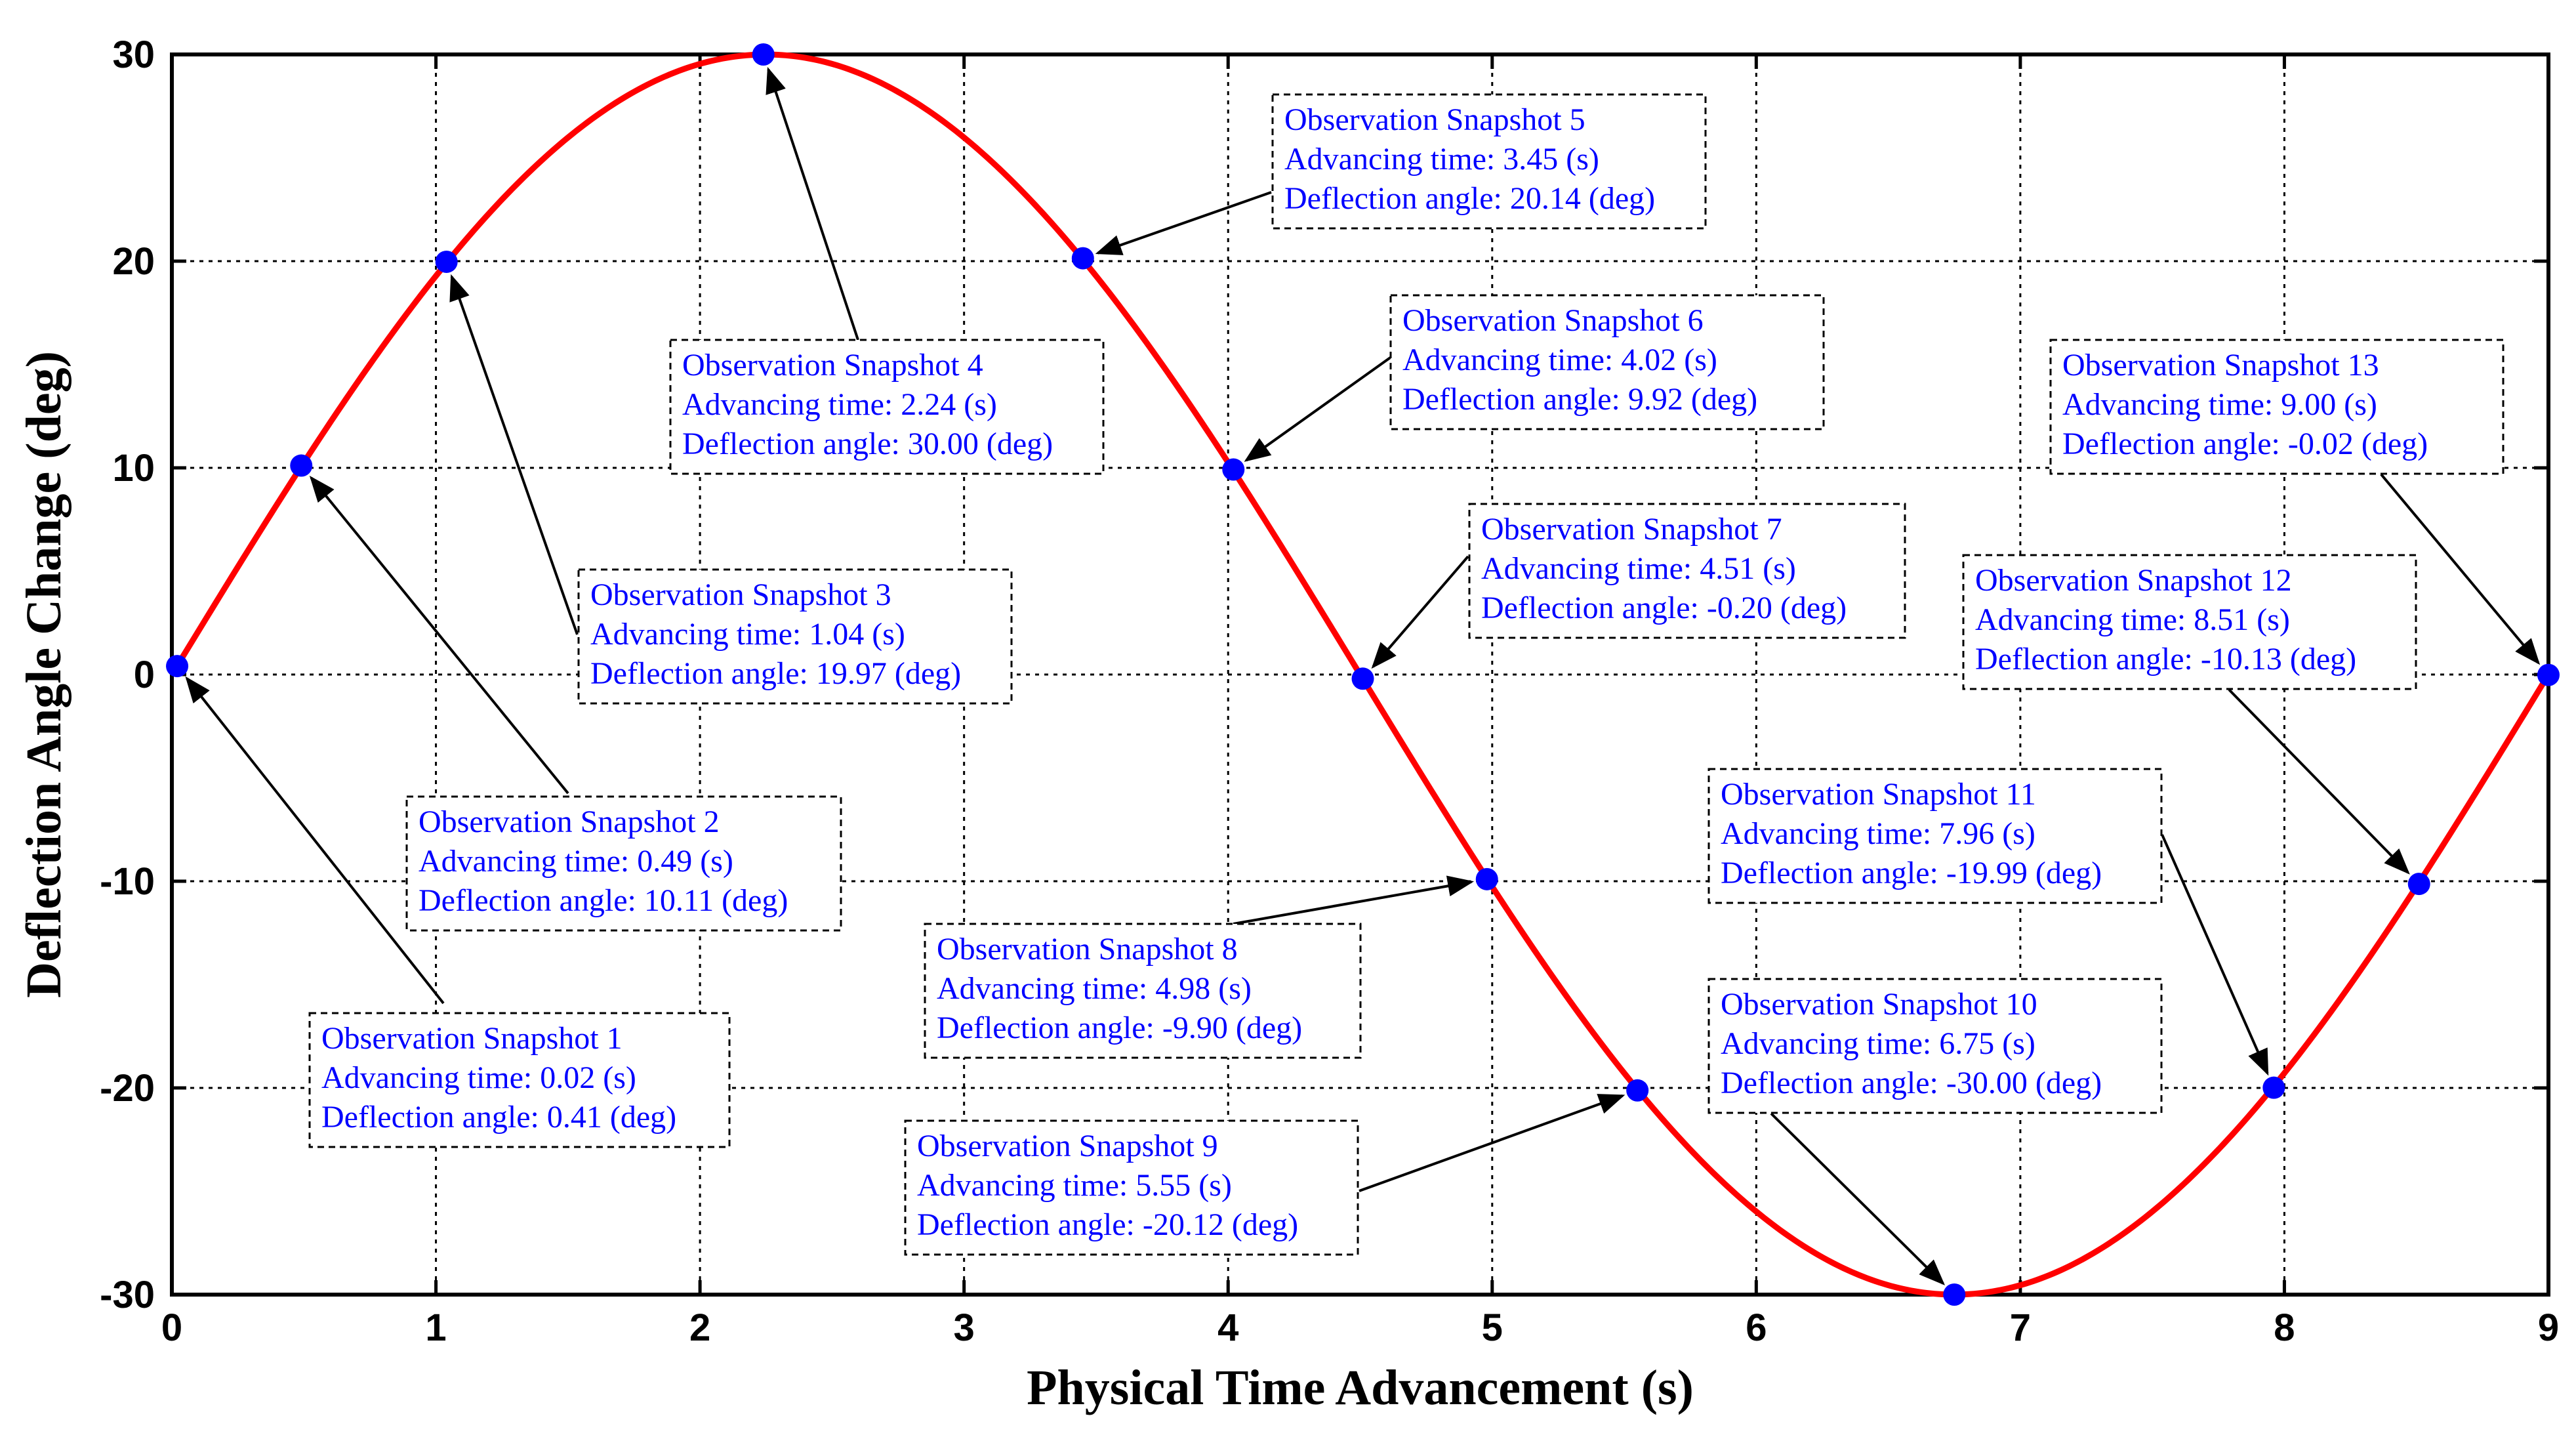 The height and width of the screenshot is (1437, 2576). I want to click on annotation-title: Observation Snapshot 3, so click(740, 594).